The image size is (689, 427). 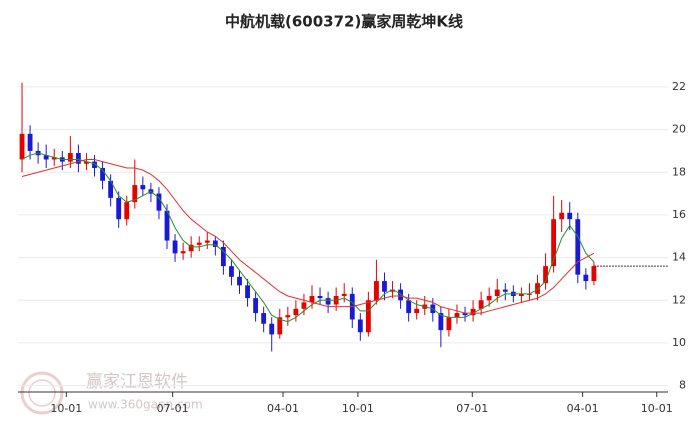 What do you see at coordinates (679, 257) in the screenshot?
I see `y-tick-label: 14` at bounding box center [679, 257].